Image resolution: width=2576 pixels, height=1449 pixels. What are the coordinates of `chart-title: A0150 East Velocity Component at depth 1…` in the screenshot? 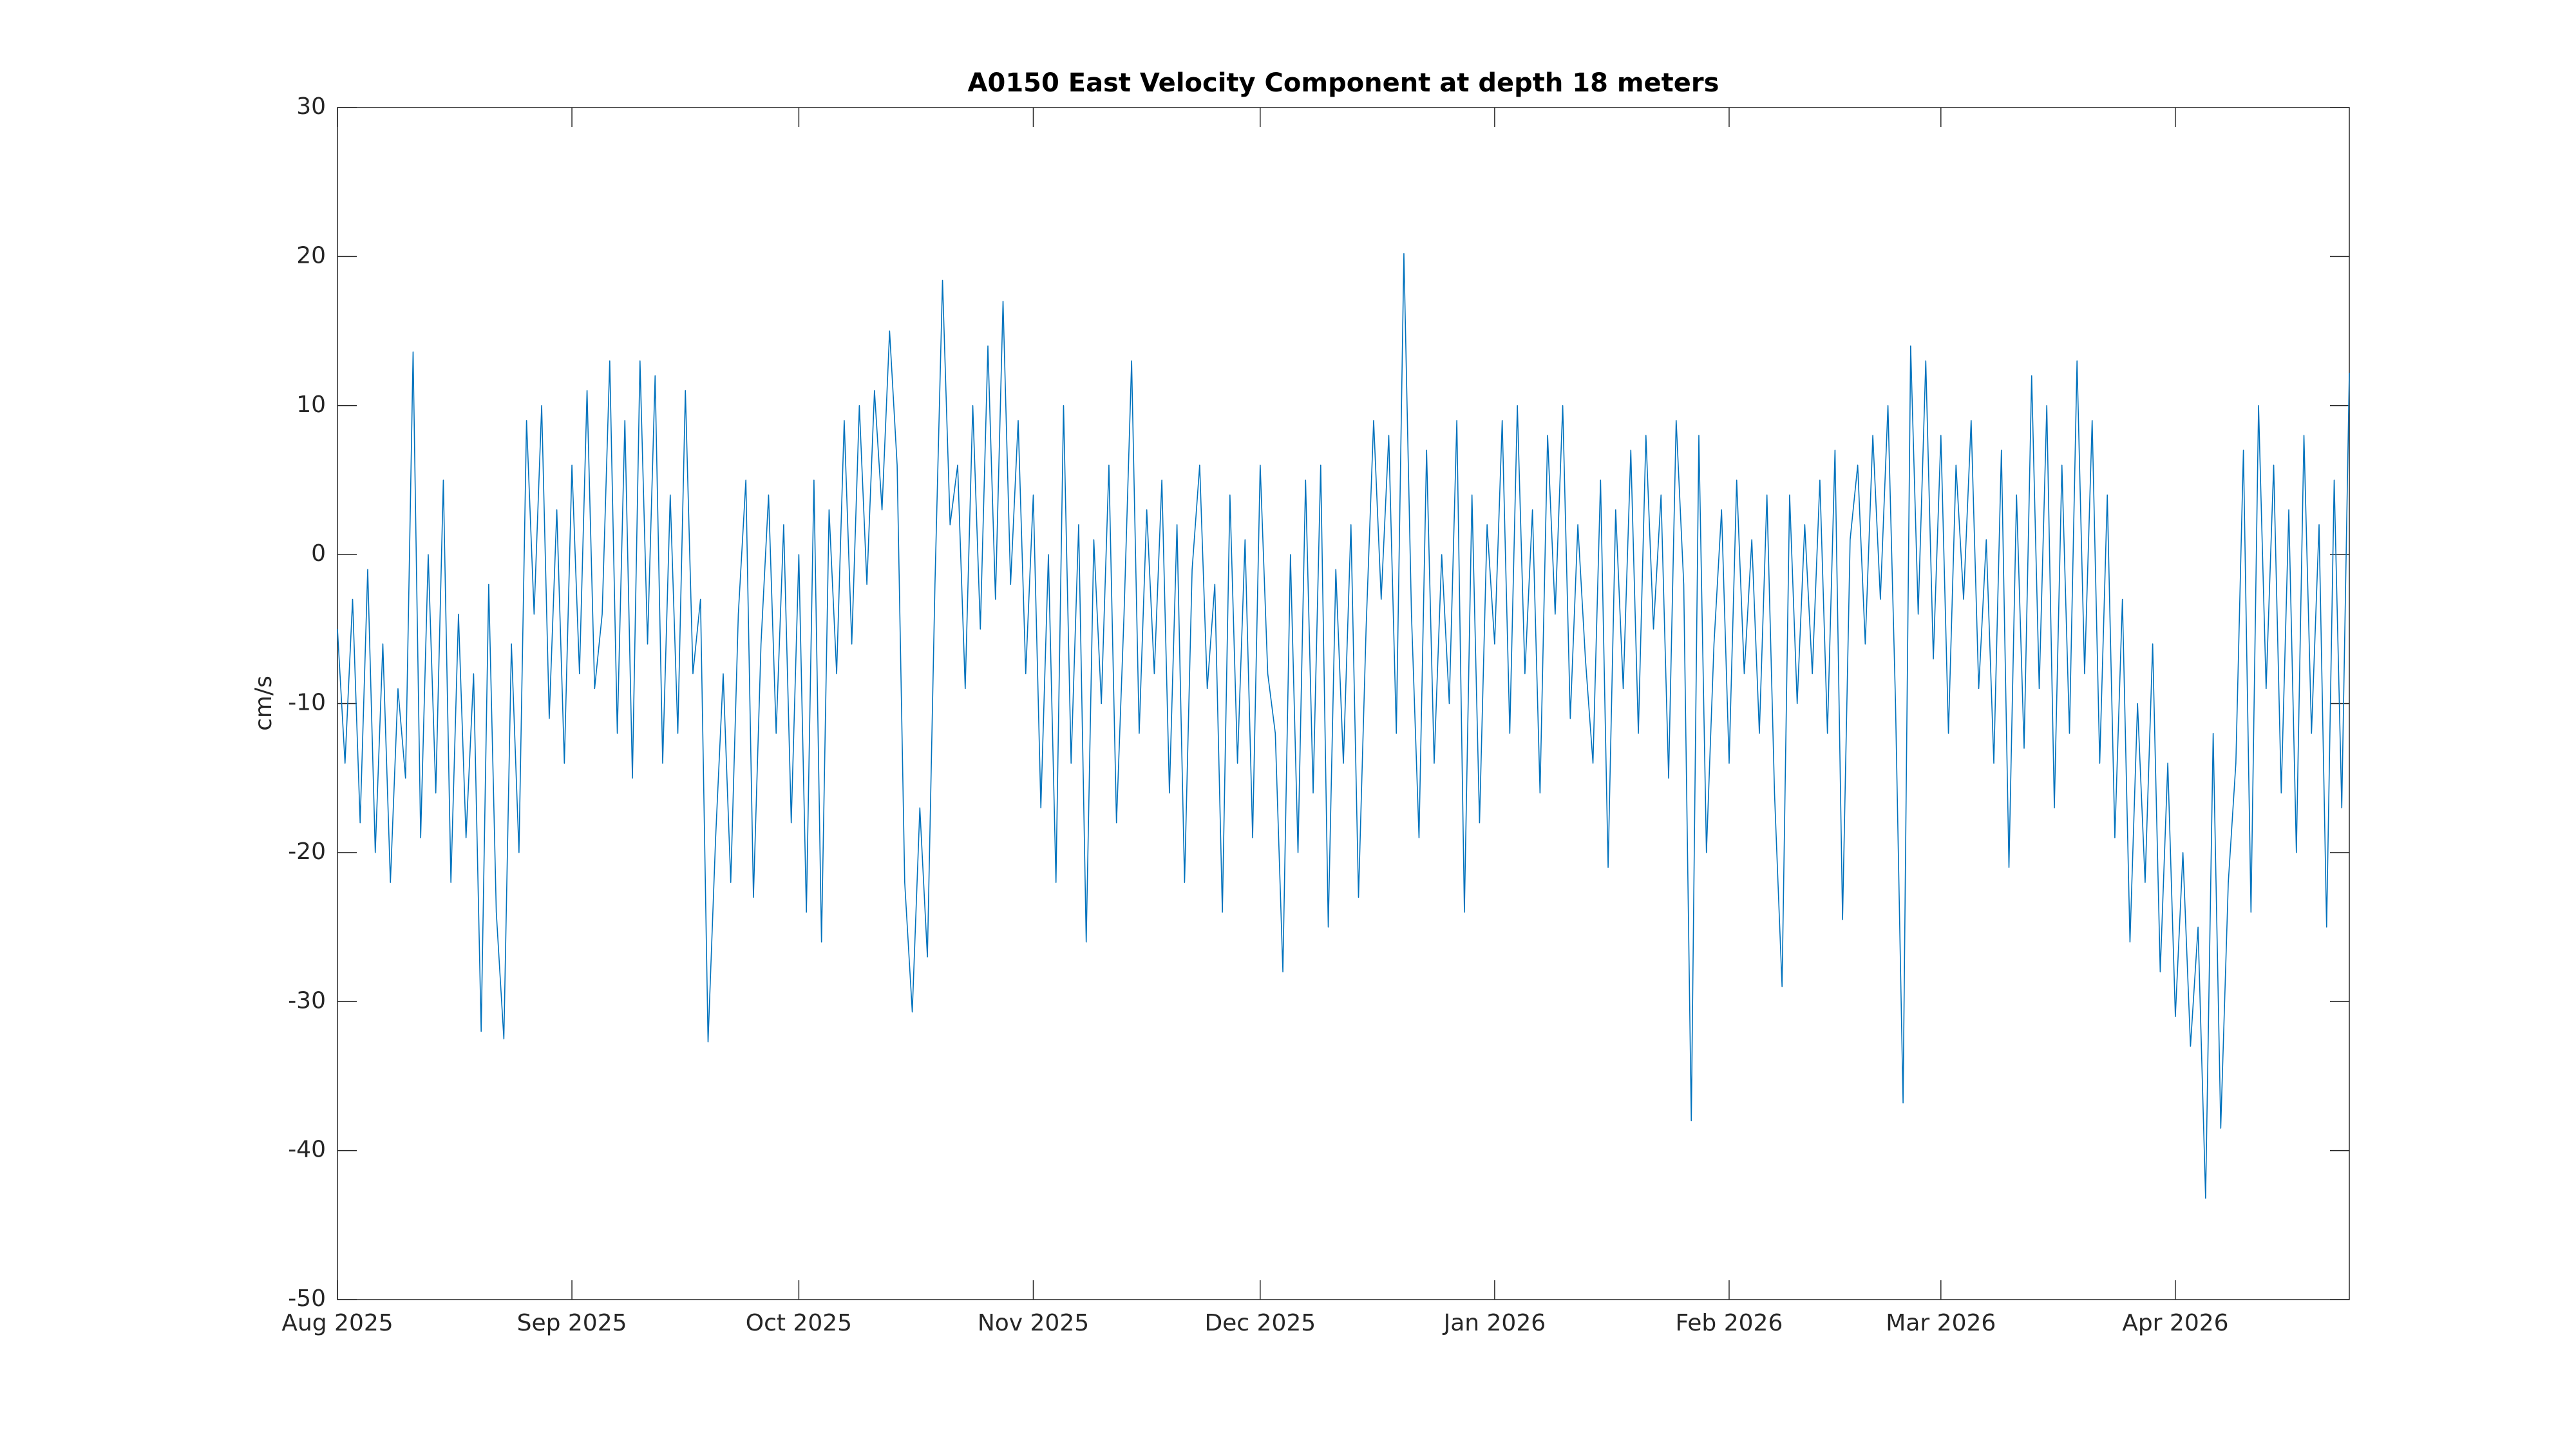 It's located at (1343, 83).